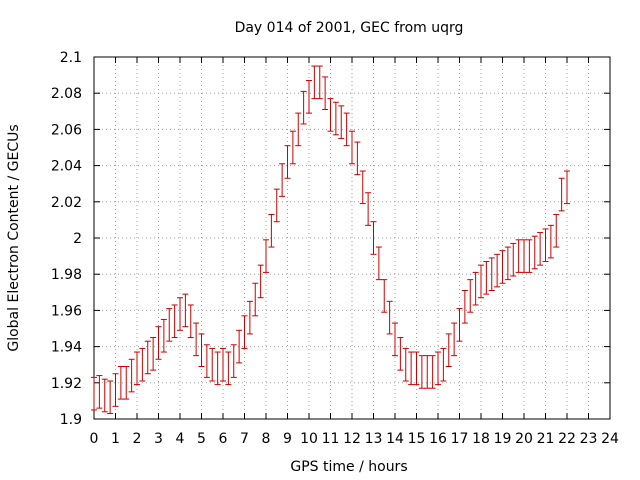  Describe the element at coordinates (348, 467) in the screenshot. I see `x-axis-label: GPS time / hours` at that location.